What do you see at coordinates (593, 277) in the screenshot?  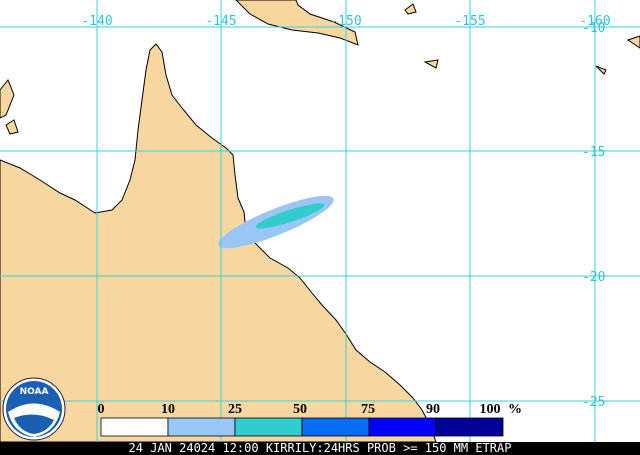 I see `latitude-label: -20` at bounding box center [593, 277].